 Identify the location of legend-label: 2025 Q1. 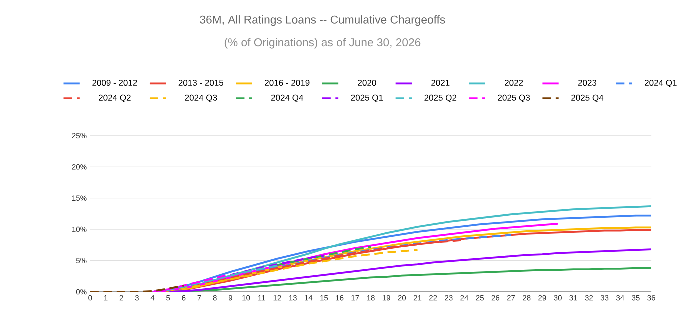
(367, 98).